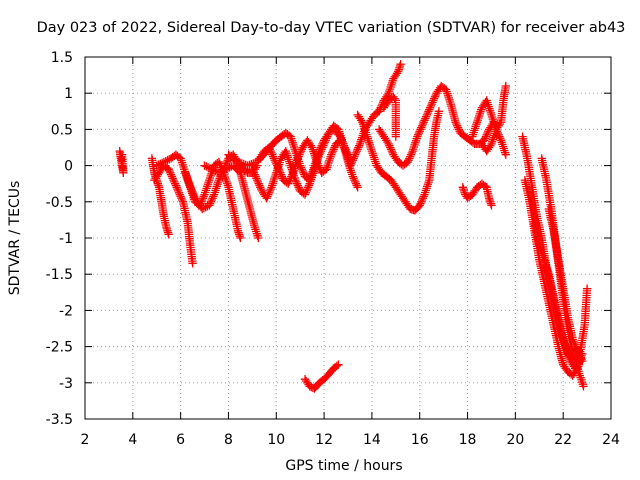 This screenshot has width=640, height=480. Describe the element at coordinates (68, 167) in the screenshot. I see `y-tick-label: 0` at that location.